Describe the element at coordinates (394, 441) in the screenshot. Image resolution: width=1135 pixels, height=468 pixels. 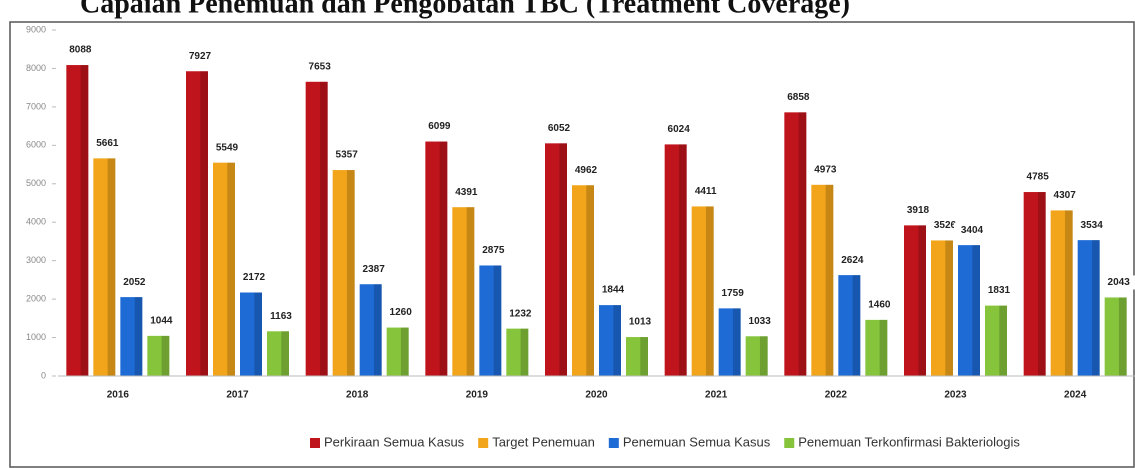
I see `legend-label: Perkiraan Semua Kasus` at that location.